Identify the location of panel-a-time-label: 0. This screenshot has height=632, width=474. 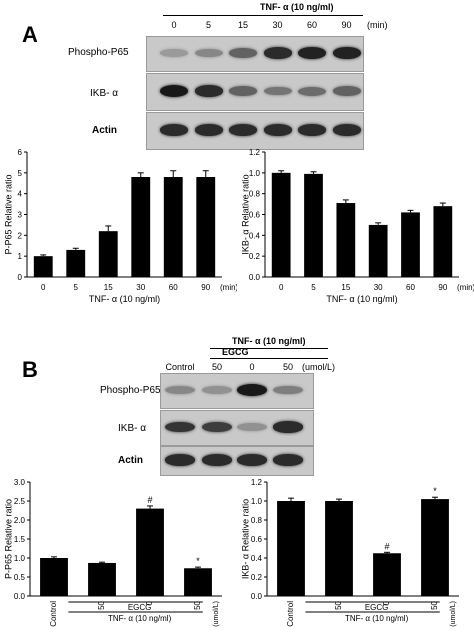
(174, 25).